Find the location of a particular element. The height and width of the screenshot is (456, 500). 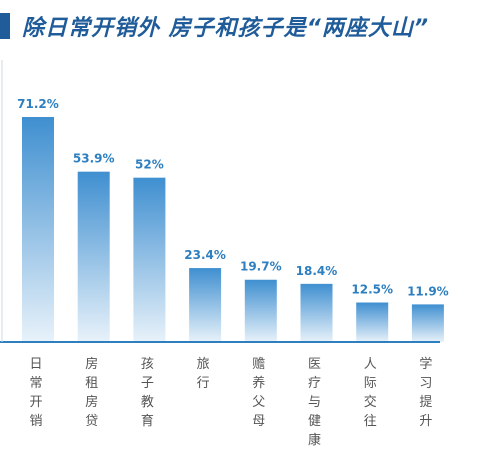

category-label-2: 孩子教育 is located at coordinates (147, 393).